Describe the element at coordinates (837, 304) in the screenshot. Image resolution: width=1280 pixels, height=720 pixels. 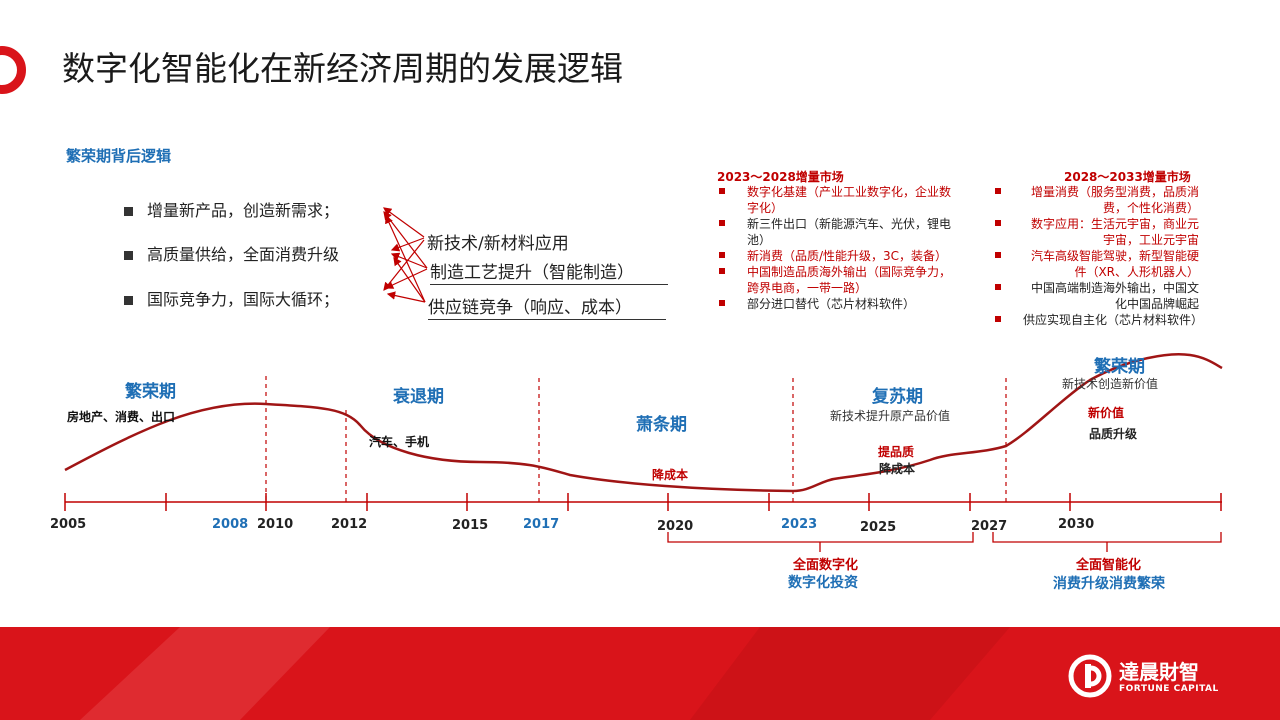
I see `list-item: 部分进口替代（芯片材料软件）` at that location.